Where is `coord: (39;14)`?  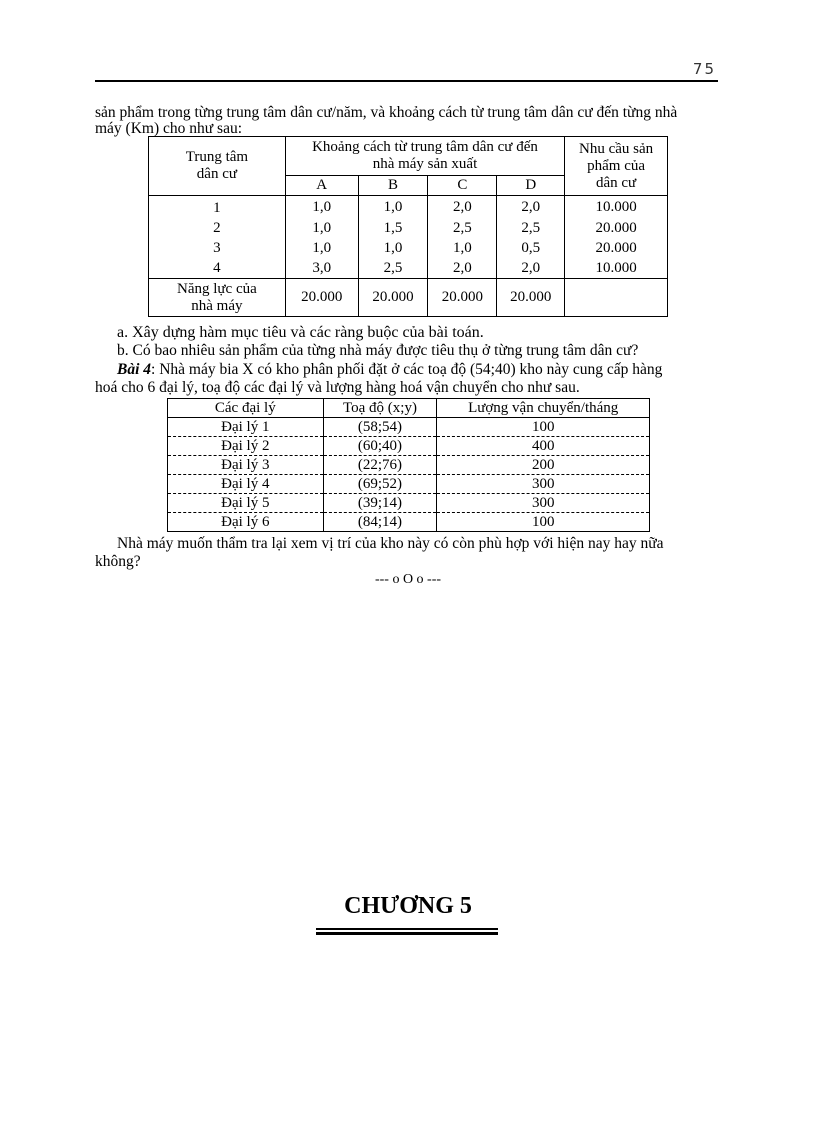 coord: (39;14) is located at coordinates (380, 503).